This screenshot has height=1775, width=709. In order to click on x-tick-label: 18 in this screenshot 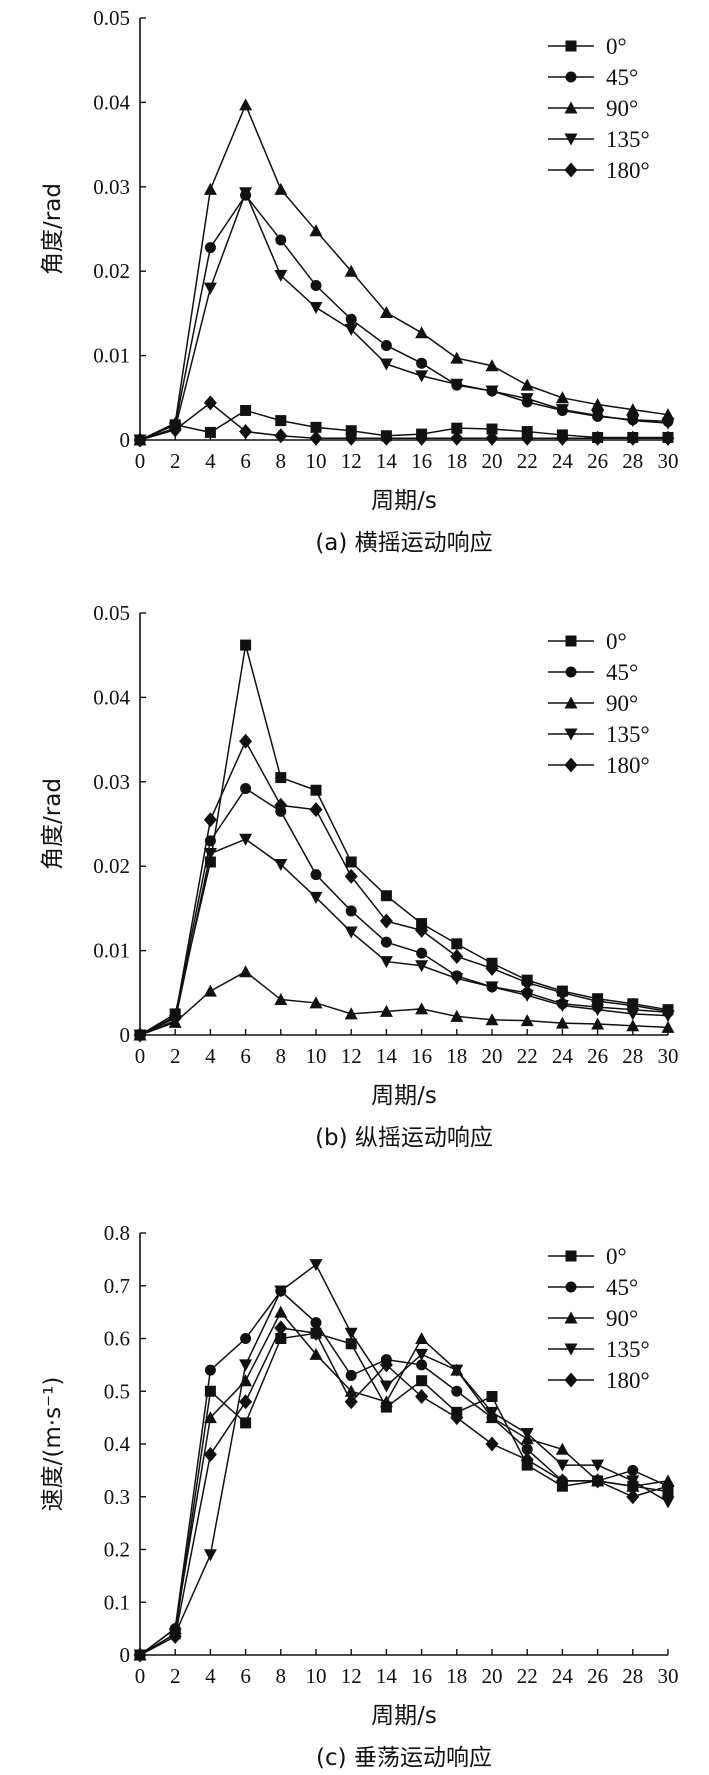, I will do `click(456, 1056)`.